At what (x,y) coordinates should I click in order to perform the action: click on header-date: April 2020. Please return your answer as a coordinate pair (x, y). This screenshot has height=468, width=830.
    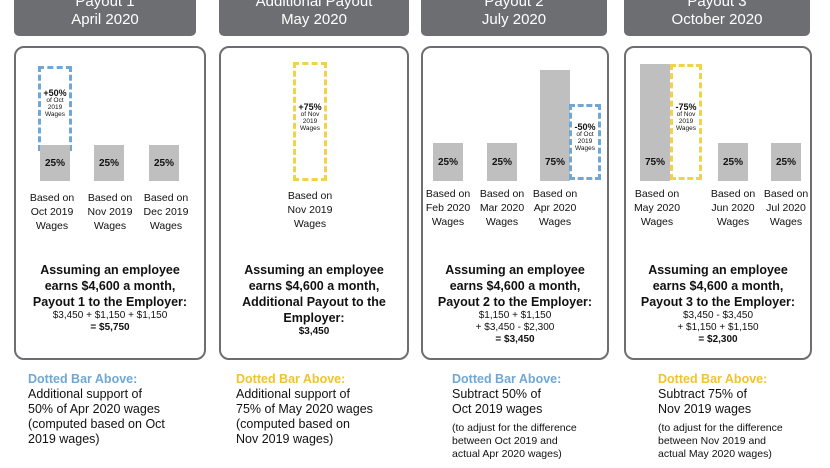
    Looking at the image, I should click on (105, 19).